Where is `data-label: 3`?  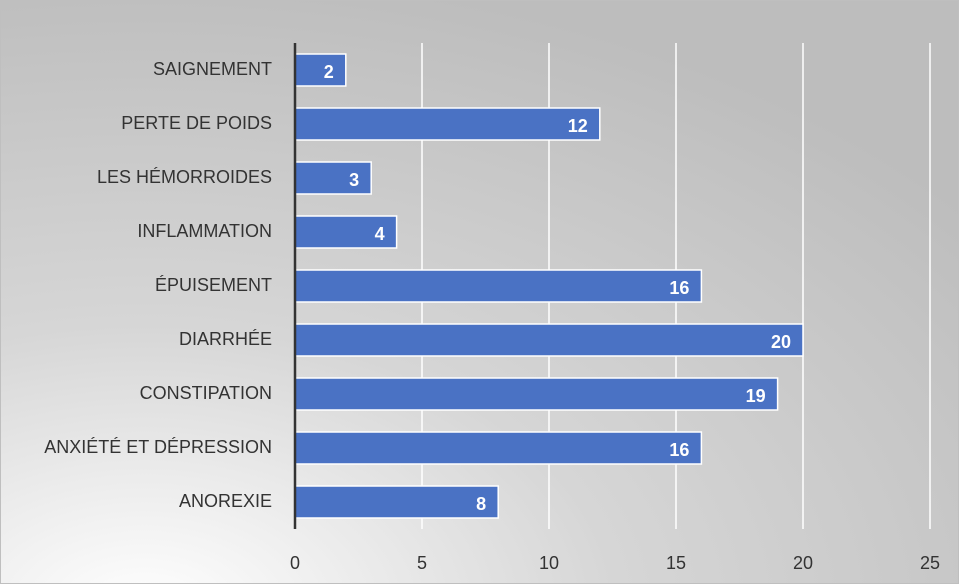 data-label: 3 is located at coordinates (354, 180).